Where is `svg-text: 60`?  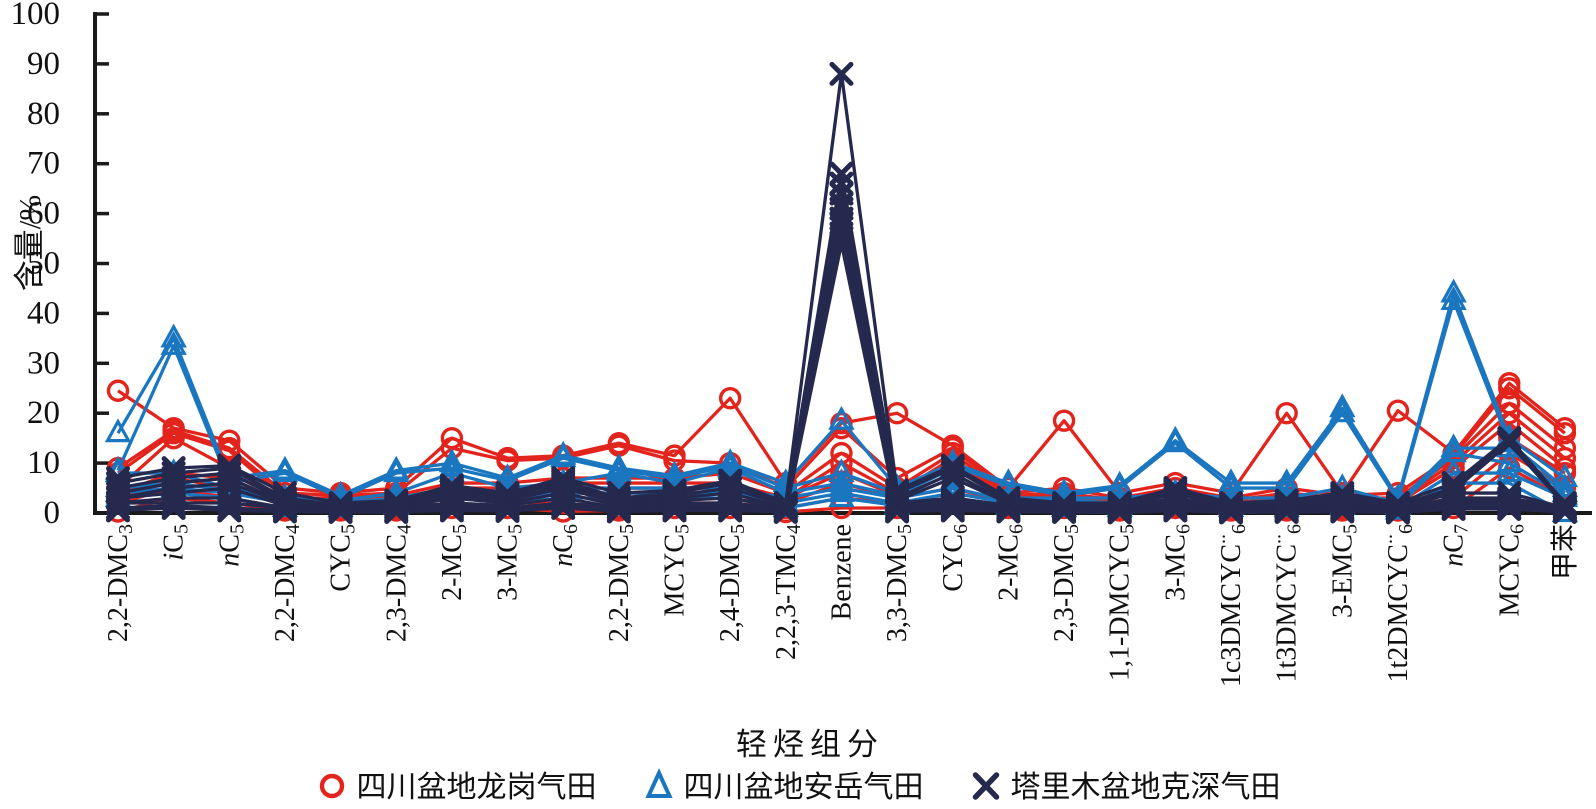 svg-text: 60 is located at coordinates (43, 214).